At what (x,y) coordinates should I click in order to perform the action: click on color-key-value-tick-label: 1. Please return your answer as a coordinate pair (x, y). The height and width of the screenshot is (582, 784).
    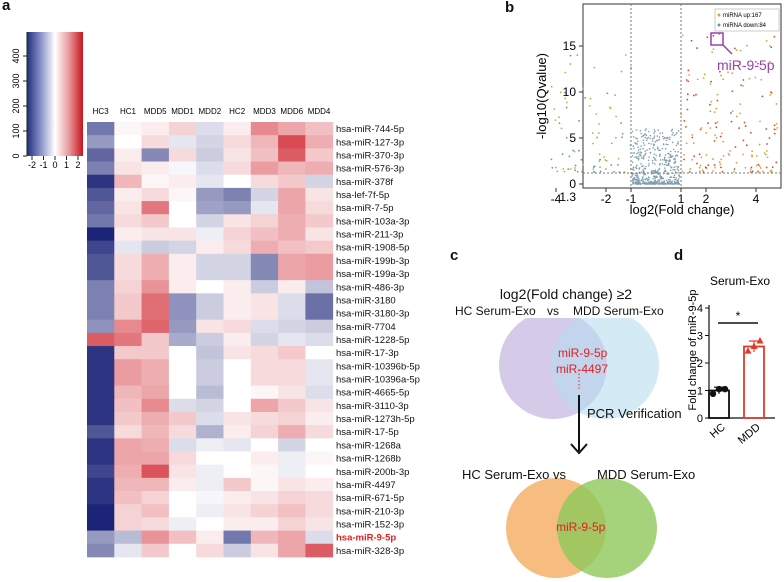
    Looking at the image, I should click on (66, 165).